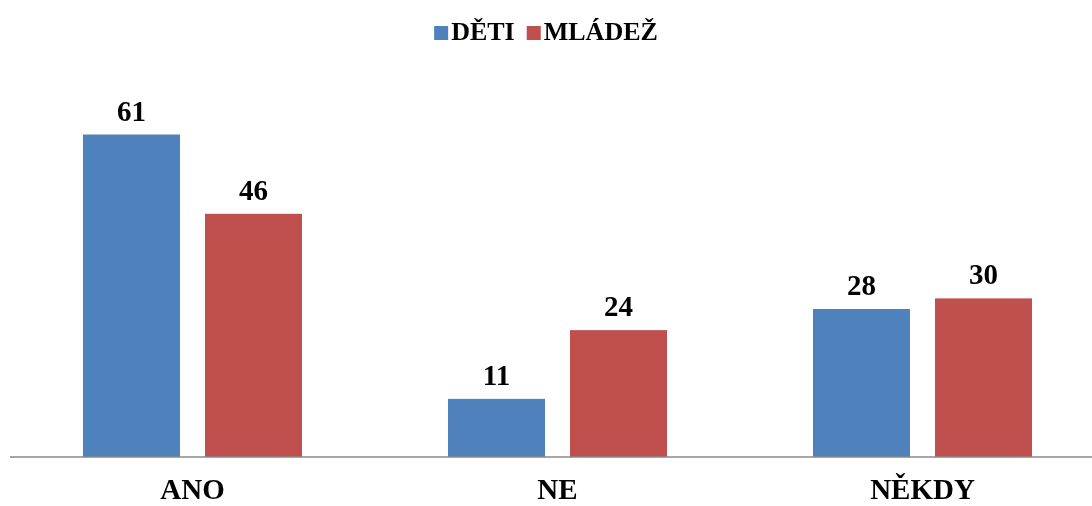 The width and height of the screenshot is (1092, 506). Describe the element at coordinates (922, 489) in the screenshot. I see `x-tick-label: NĚKDY` at that location.